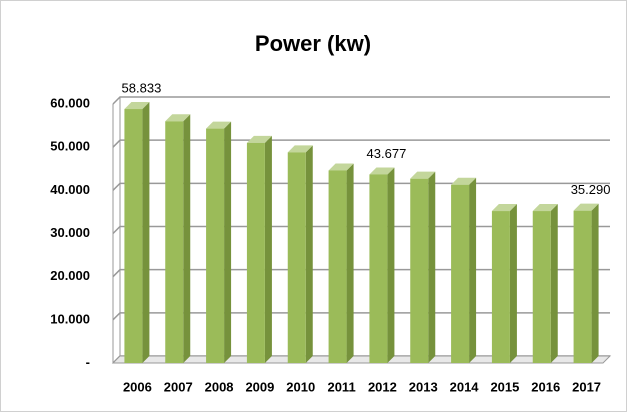 The height and width of the screenshot is (412, 627). I want to click on x-tick-label: 2011, so click(341, 386).